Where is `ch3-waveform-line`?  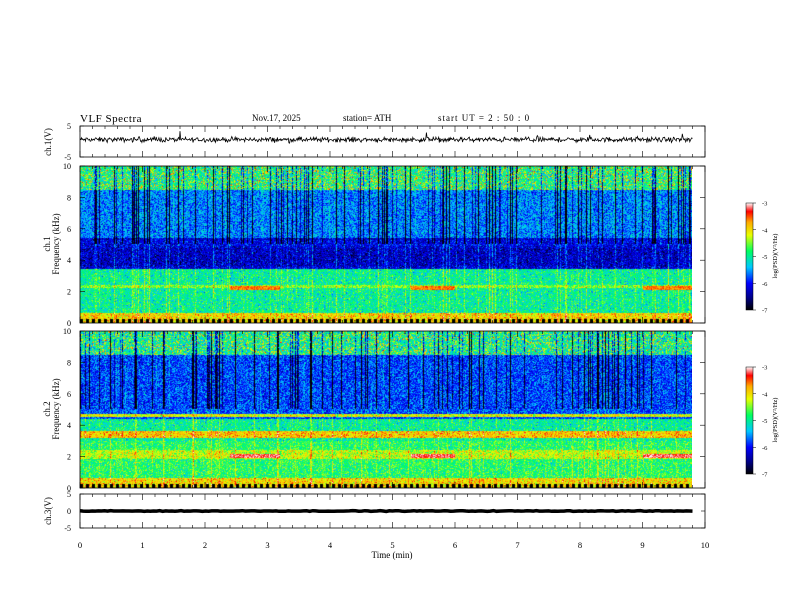
ch3-waveform-line is located at coordinates (386, 511).